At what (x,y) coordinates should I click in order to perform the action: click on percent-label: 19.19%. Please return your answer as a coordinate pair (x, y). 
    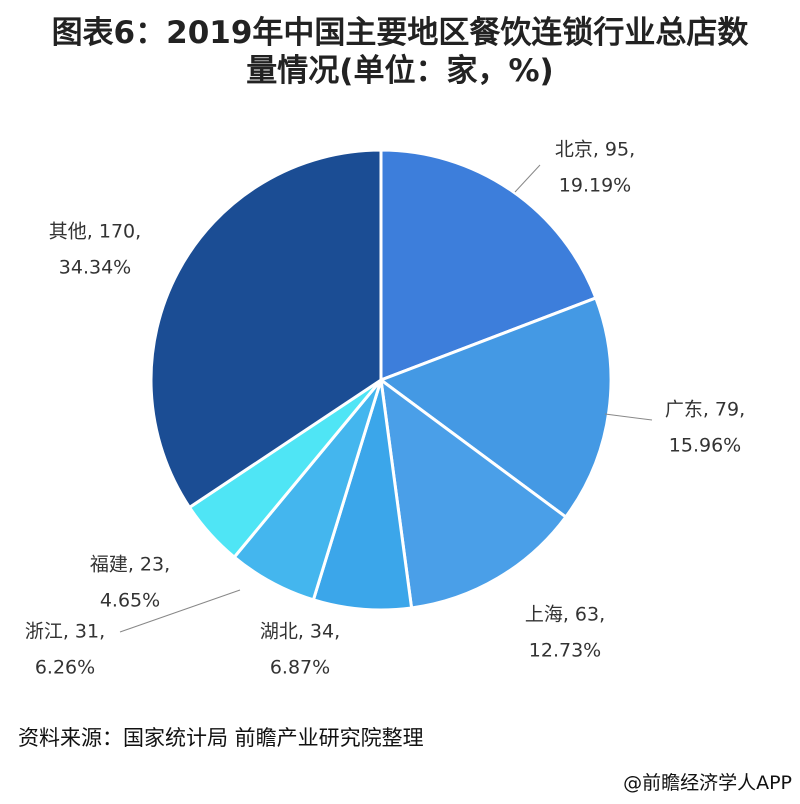
    Looking at the image, I should click on (595, 186).